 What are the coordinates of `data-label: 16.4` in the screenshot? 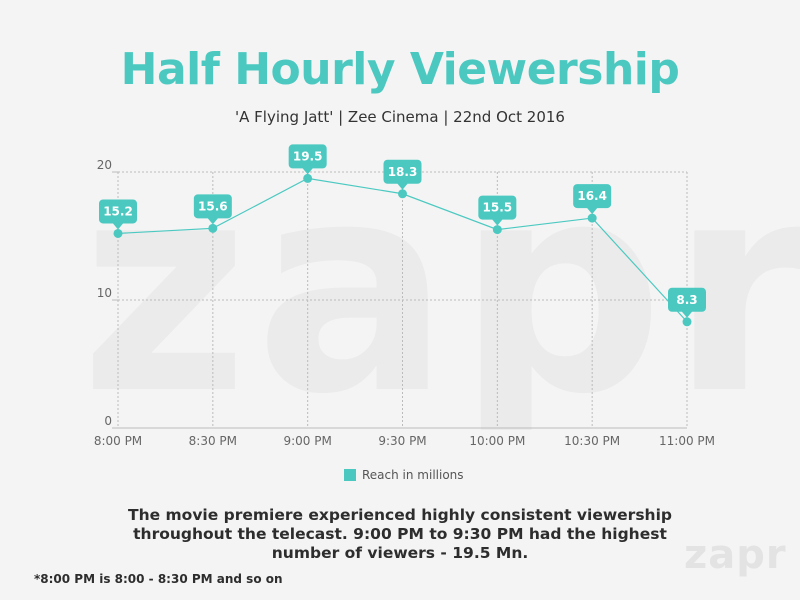 It's located at (592, 196).